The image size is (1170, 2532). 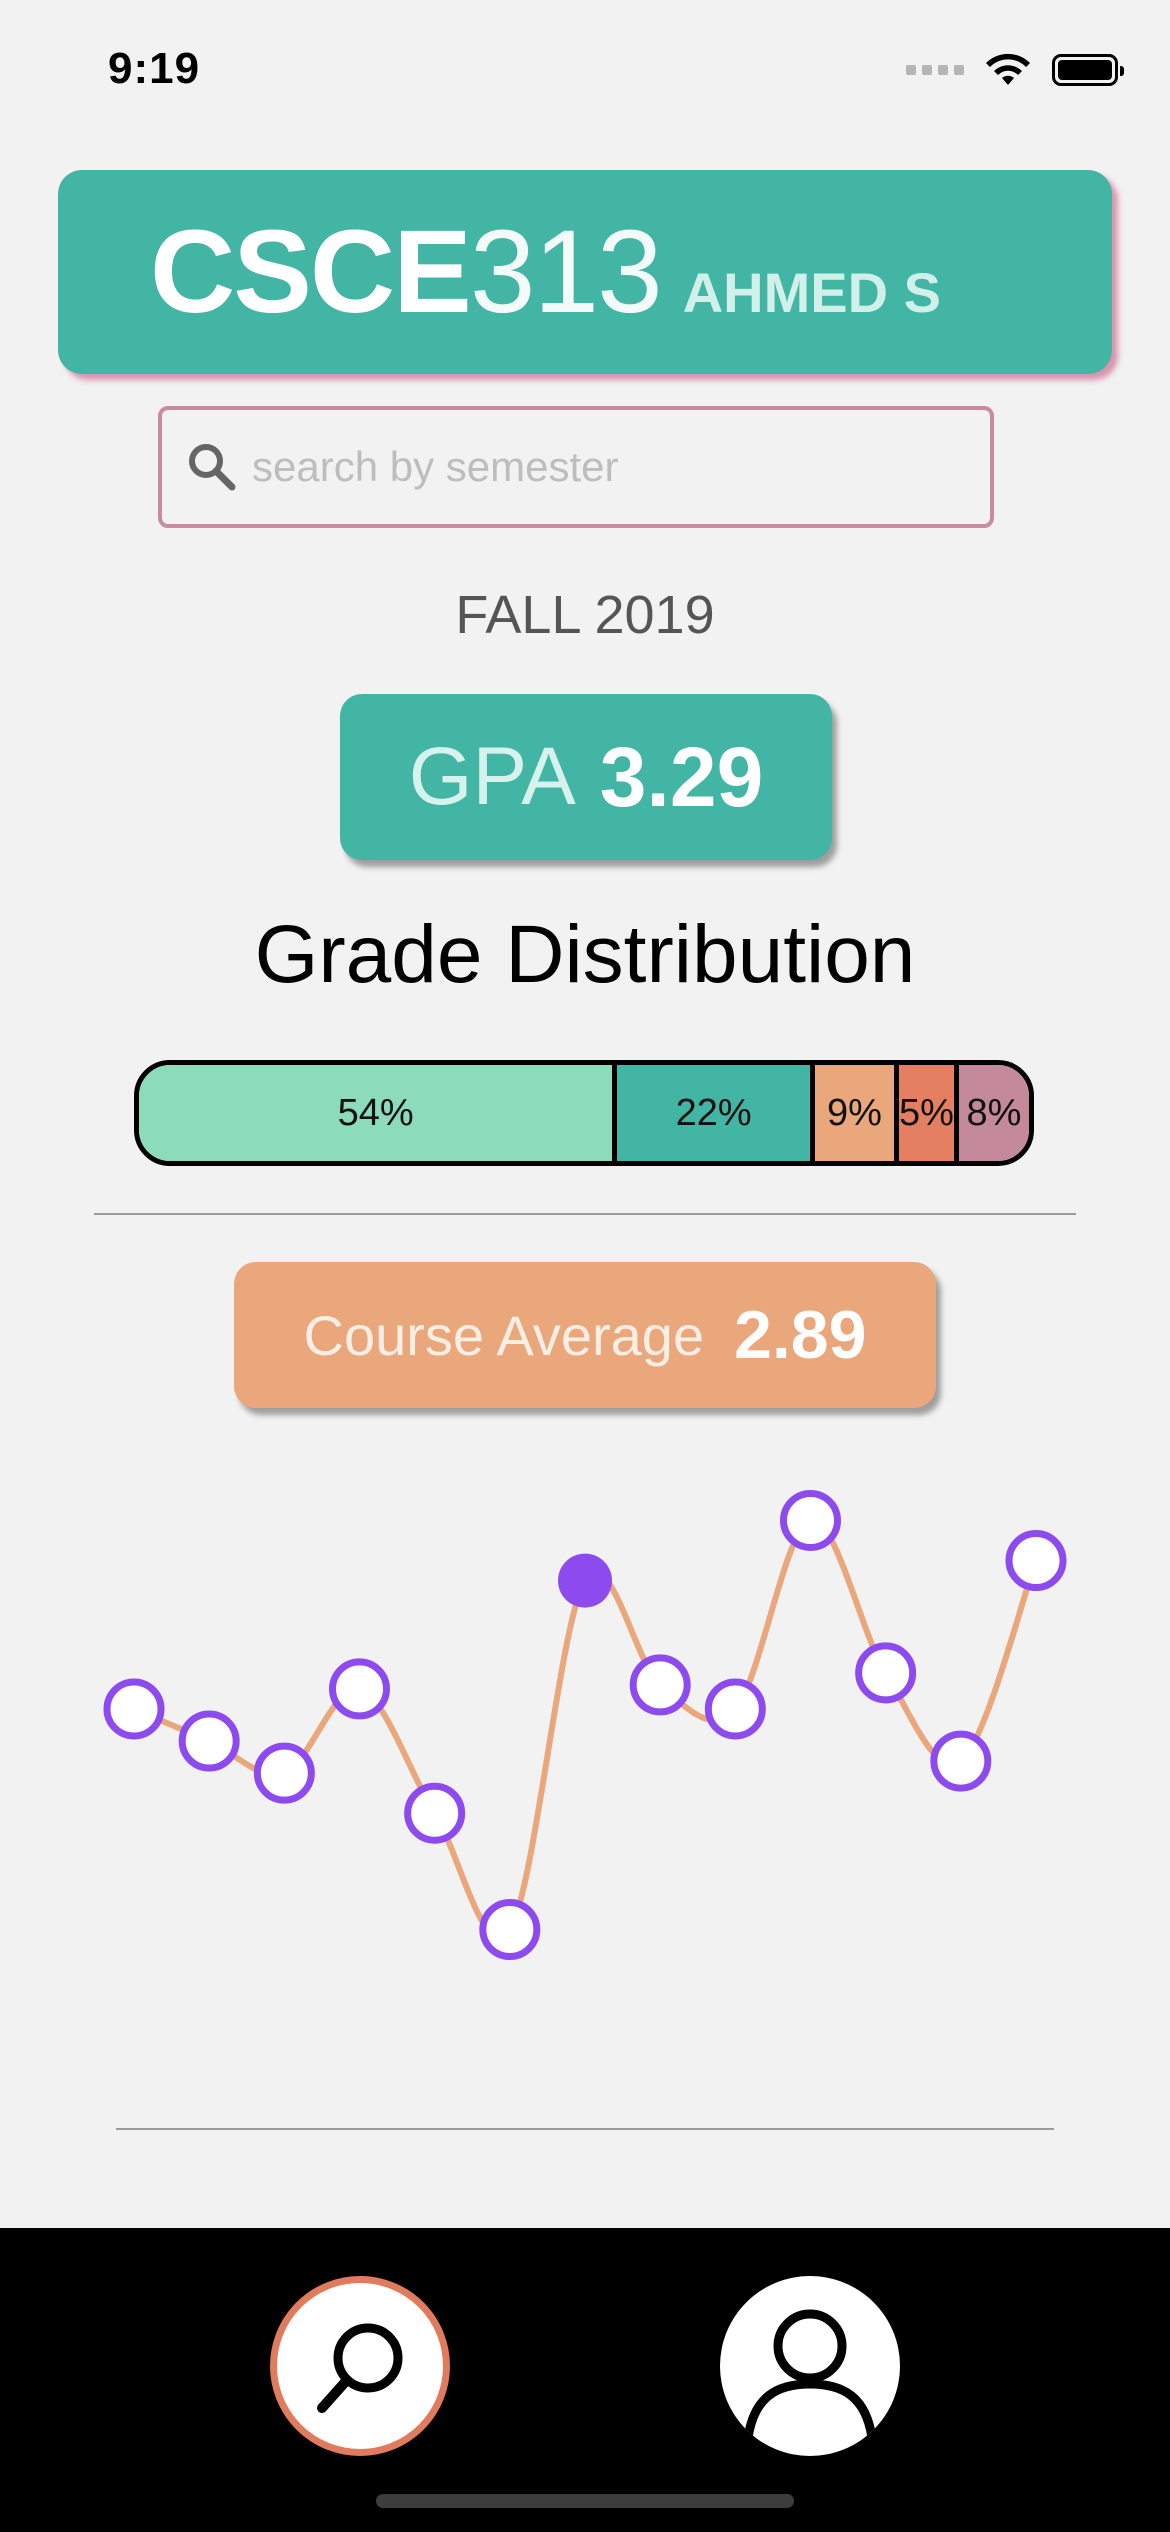 What do you see at coordinates (810, 2374) in the screenshot?
I see `profile-icon` at bounding box center [810, 2374].